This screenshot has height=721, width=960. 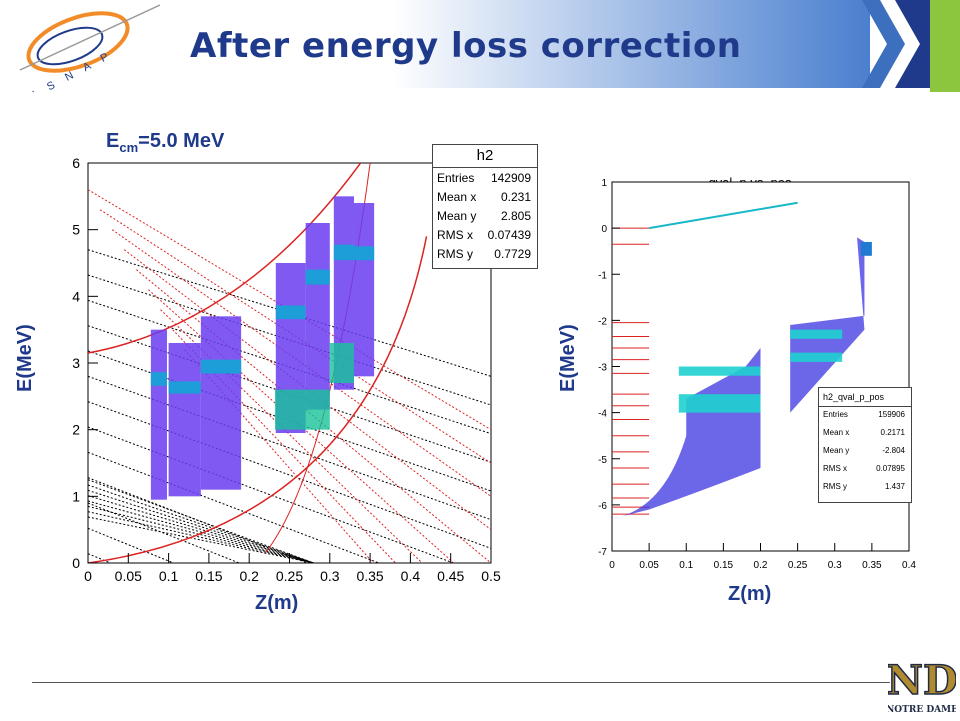 What do you see at coordinates (485, 256) in the screenshot?
I see `left-stats-row: RMS y 0.7729` at bounding box center [485, 256].